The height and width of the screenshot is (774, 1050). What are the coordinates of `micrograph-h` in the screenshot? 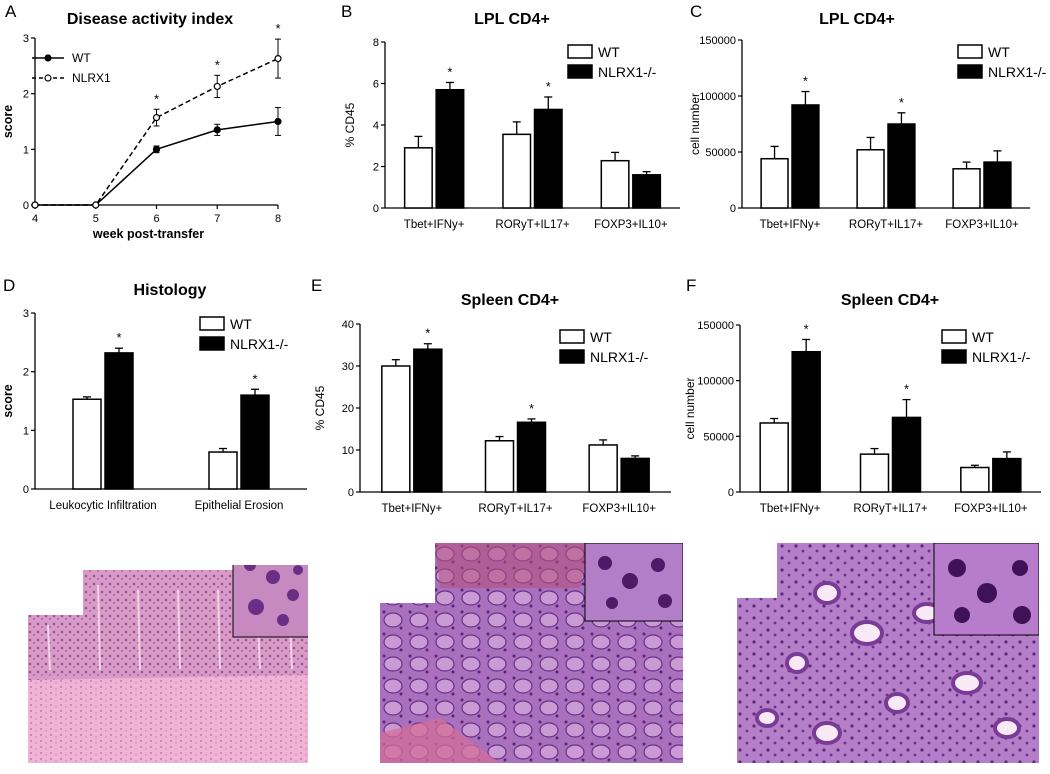 It's located at (531, 653).